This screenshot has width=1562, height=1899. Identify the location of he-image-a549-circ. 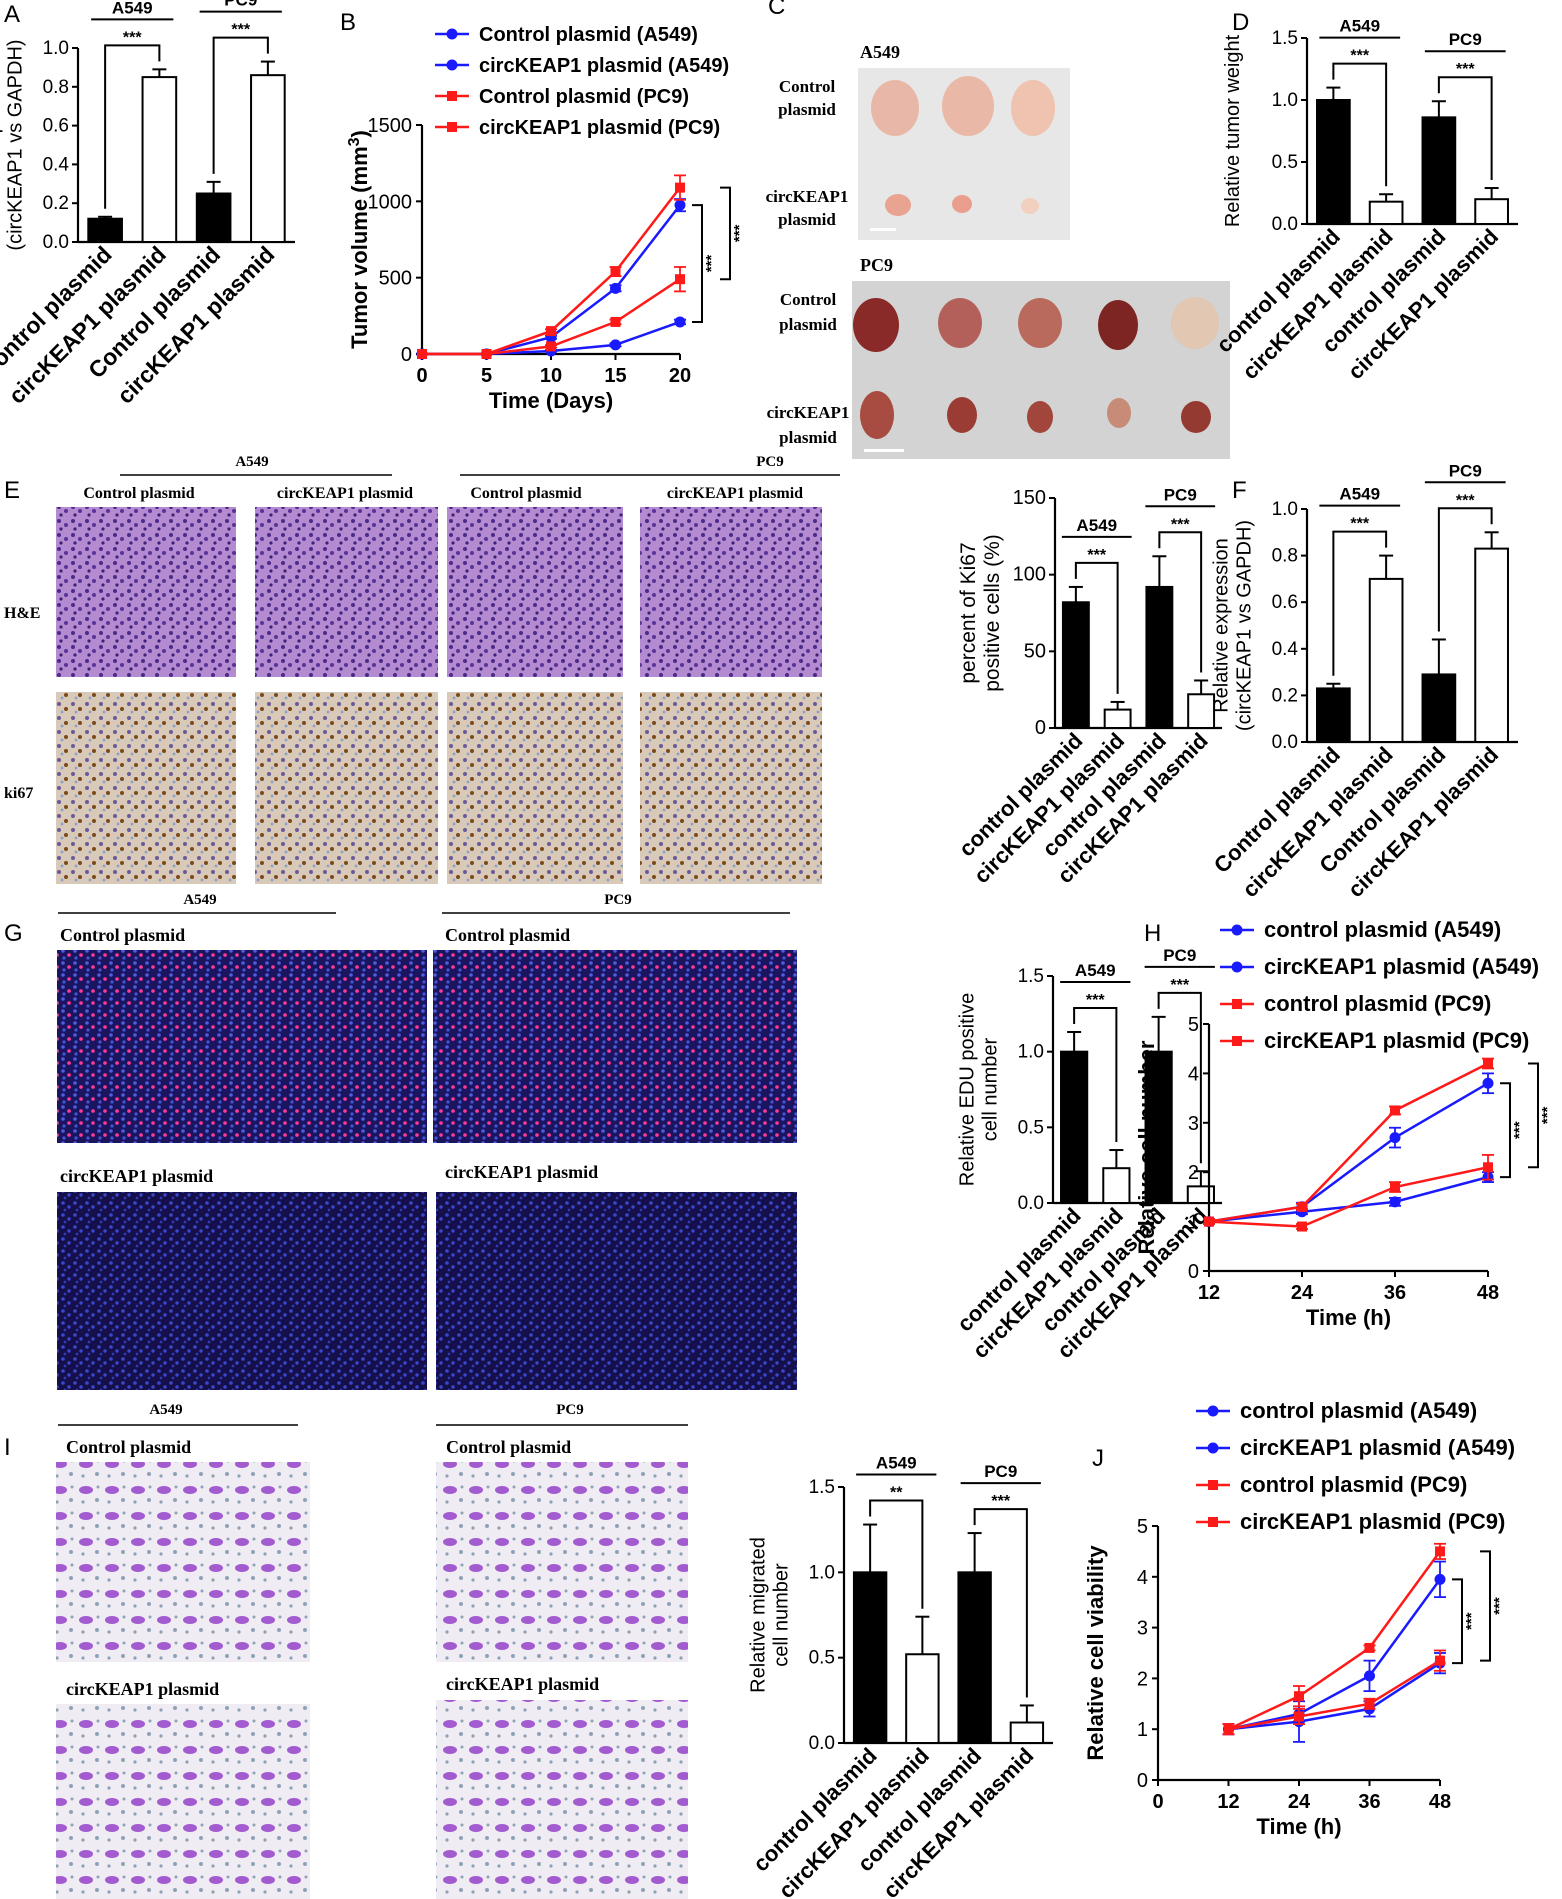
(346, 592).